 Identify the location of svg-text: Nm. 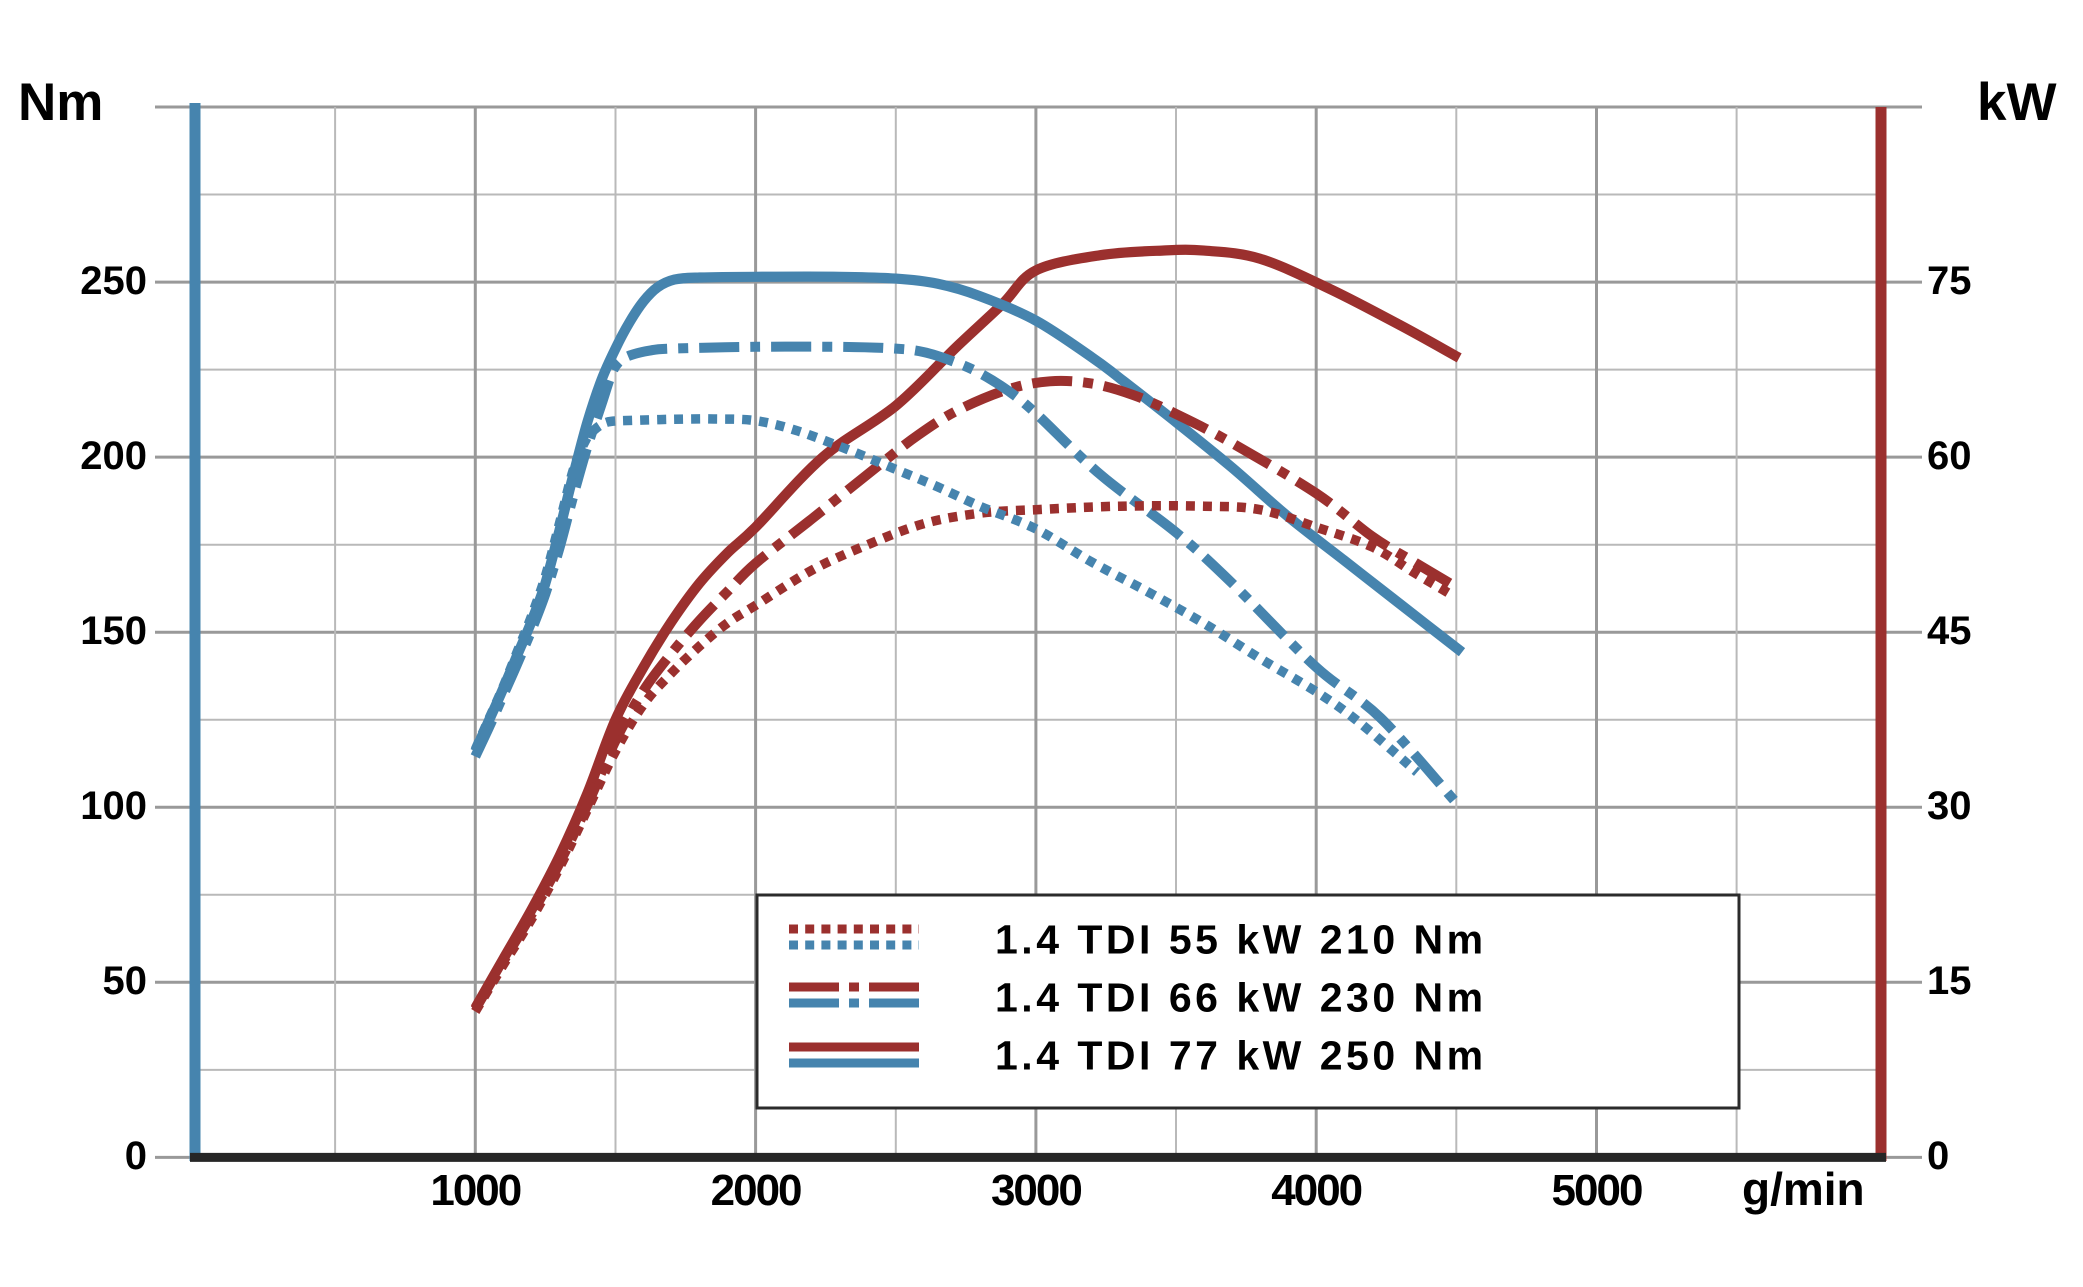
(60, 102).